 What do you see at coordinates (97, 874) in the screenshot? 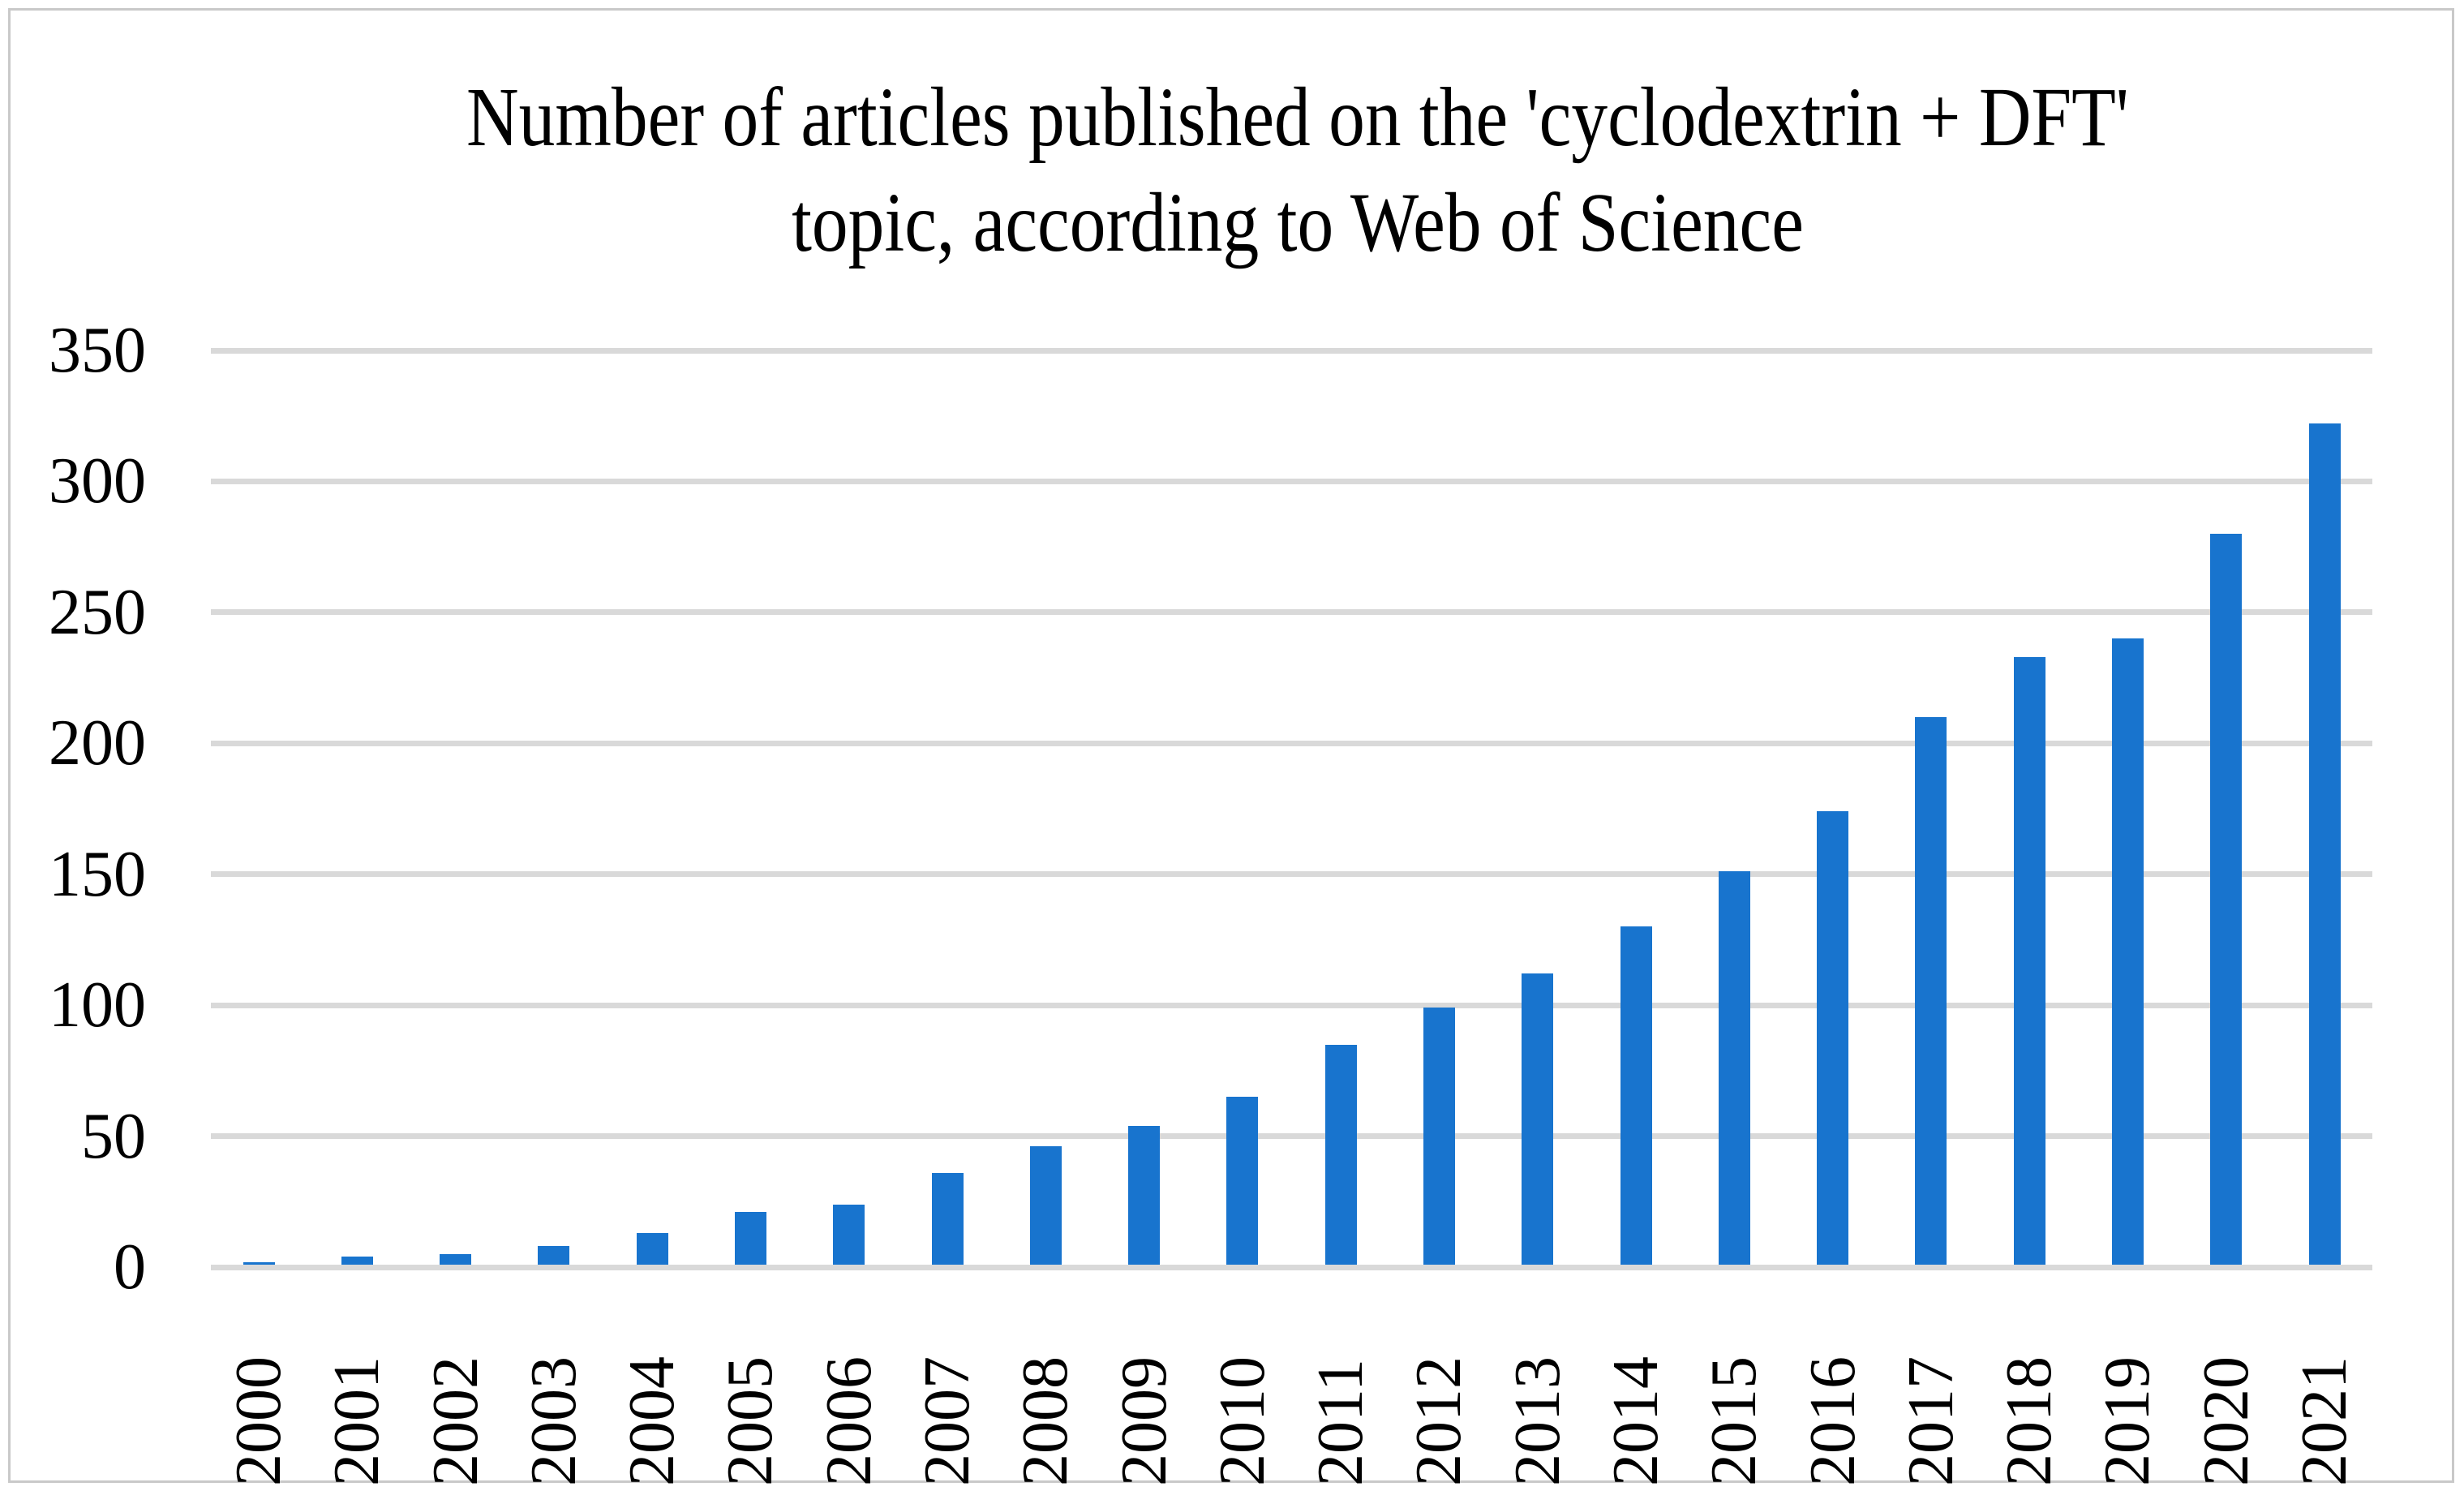
I see `y-axis-label-150: 150` at bounding box center [97, 874].